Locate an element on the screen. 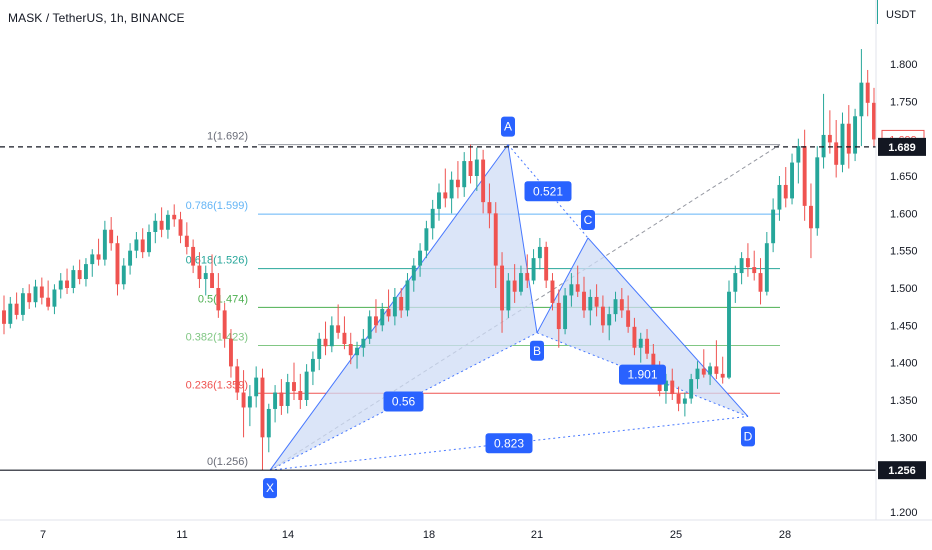 The image size is (932, 550). currency-label: USDT is located at coordinates (901, 15).